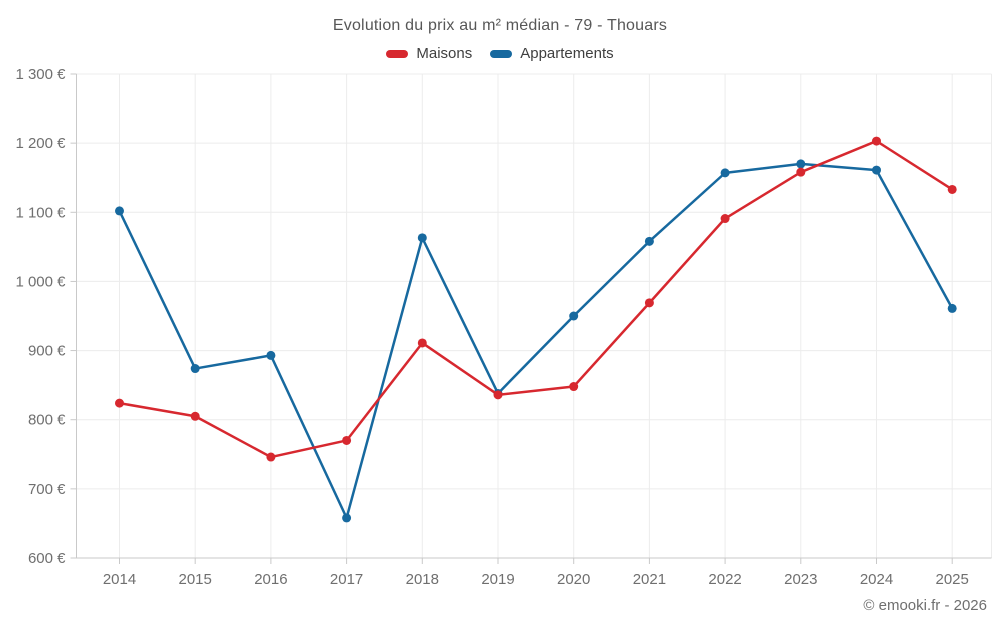 This screenshot has height=625, width=1000. Describe the element at coordinates (649, 579) in the screenshot. I see `x-tick-label: 2021` at that location.